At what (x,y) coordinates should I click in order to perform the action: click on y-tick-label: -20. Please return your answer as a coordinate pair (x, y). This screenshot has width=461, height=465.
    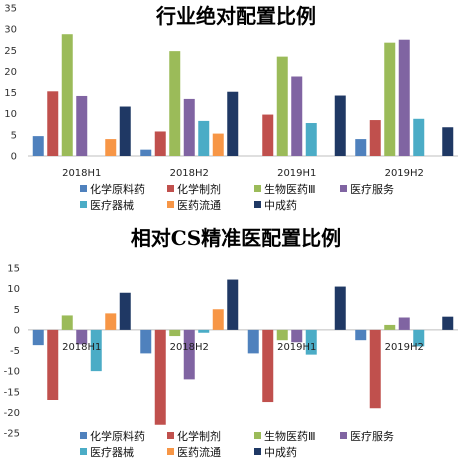
    Looking at the image, I should click on (12, 413).